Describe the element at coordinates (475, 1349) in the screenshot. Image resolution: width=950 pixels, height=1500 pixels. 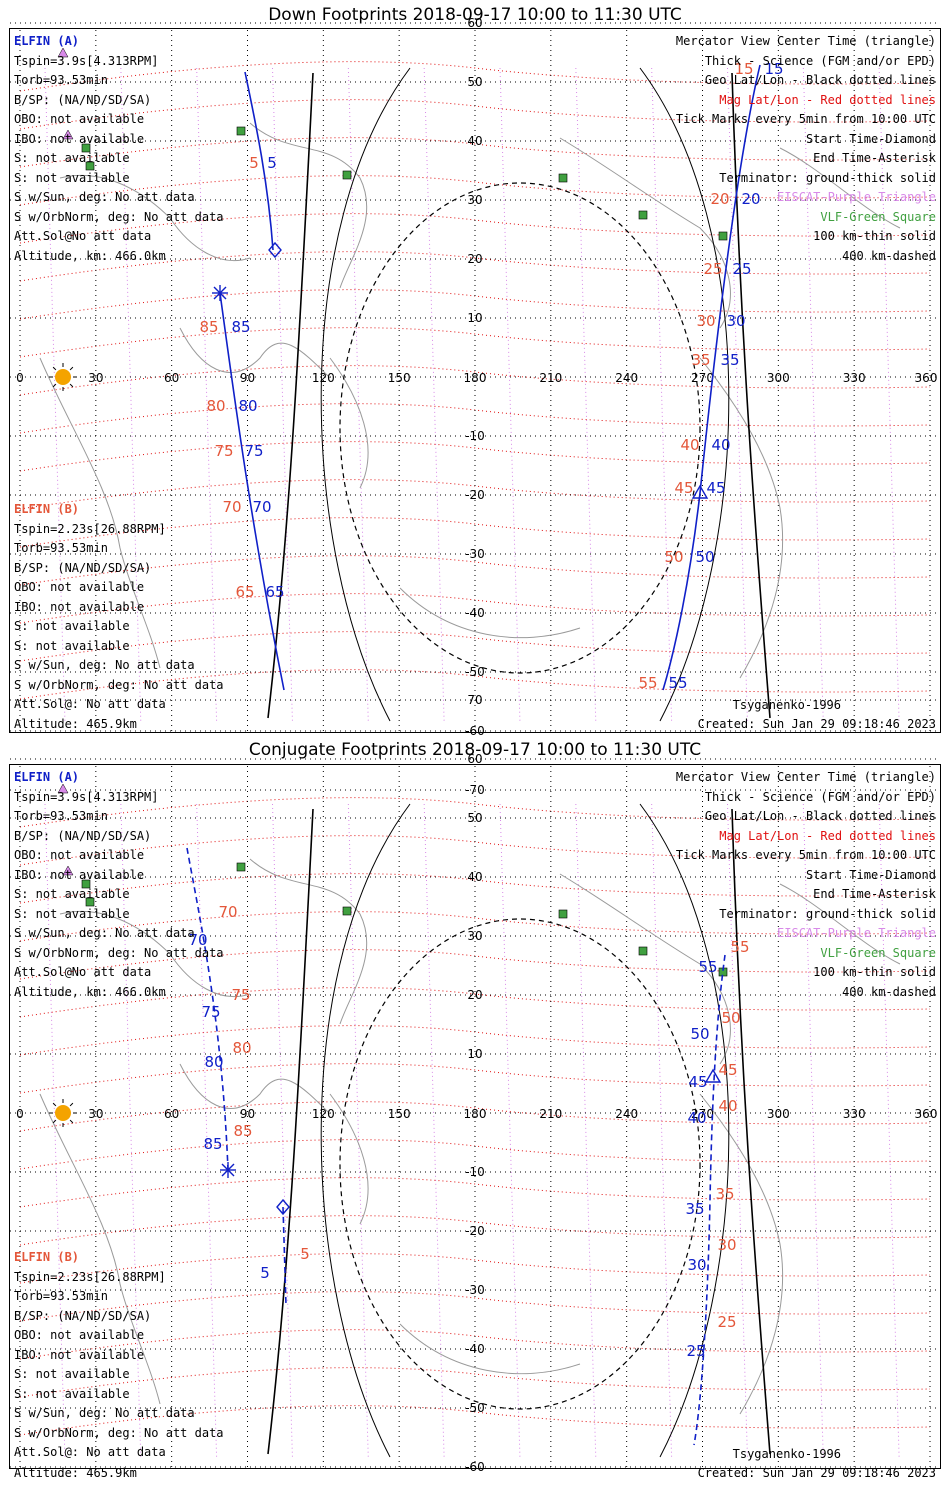
I see `lat-tick-label: -40` at that location.